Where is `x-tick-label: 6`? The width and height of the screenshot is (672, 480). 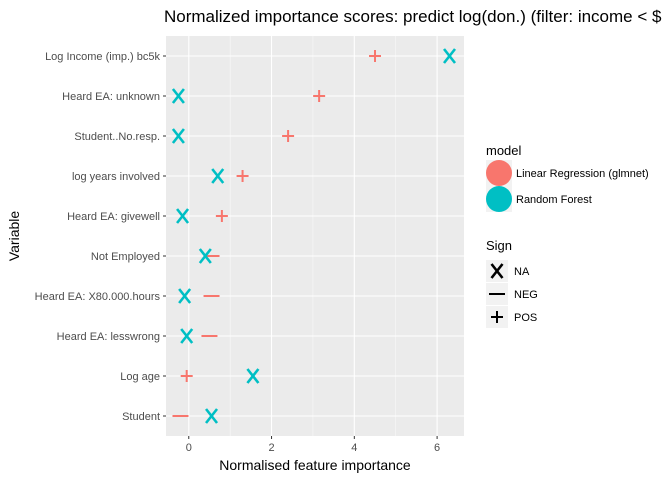
x-tick-label: 6 is located at coordinates (437, 448).